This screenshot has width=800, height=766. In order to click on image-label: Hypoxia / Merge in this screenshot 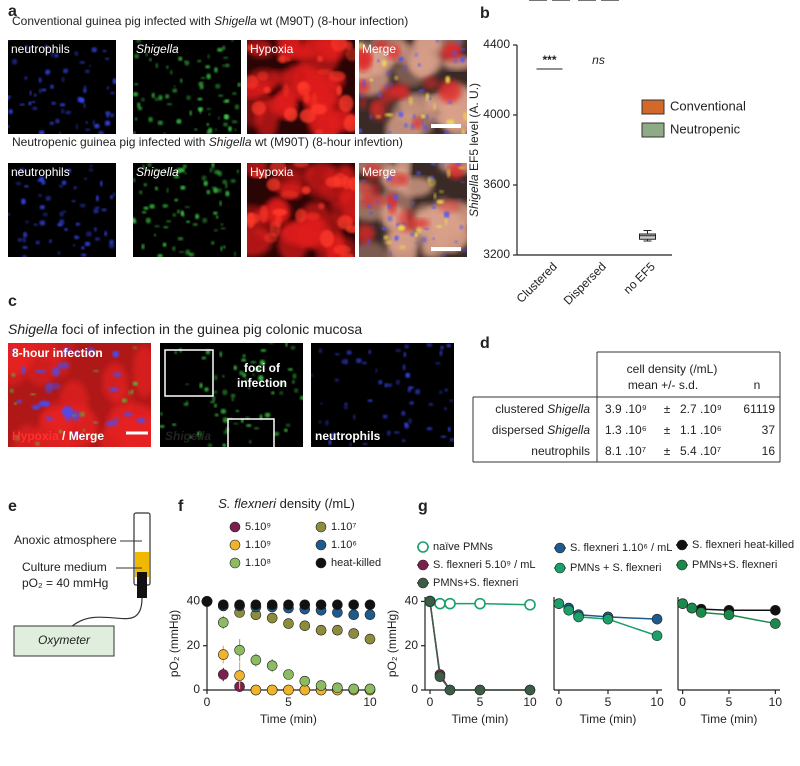, I will do `click(58, 436)`.